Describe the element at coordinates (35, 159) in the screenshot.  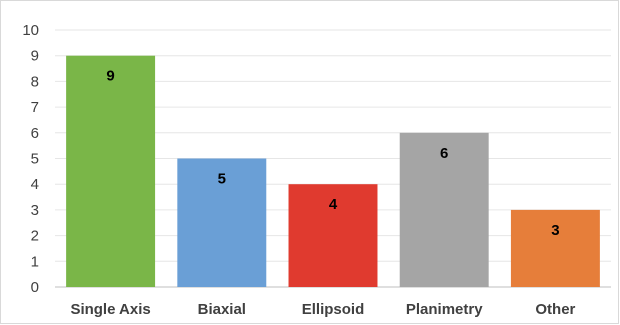
I see `y-tick-label: 5` at that location.